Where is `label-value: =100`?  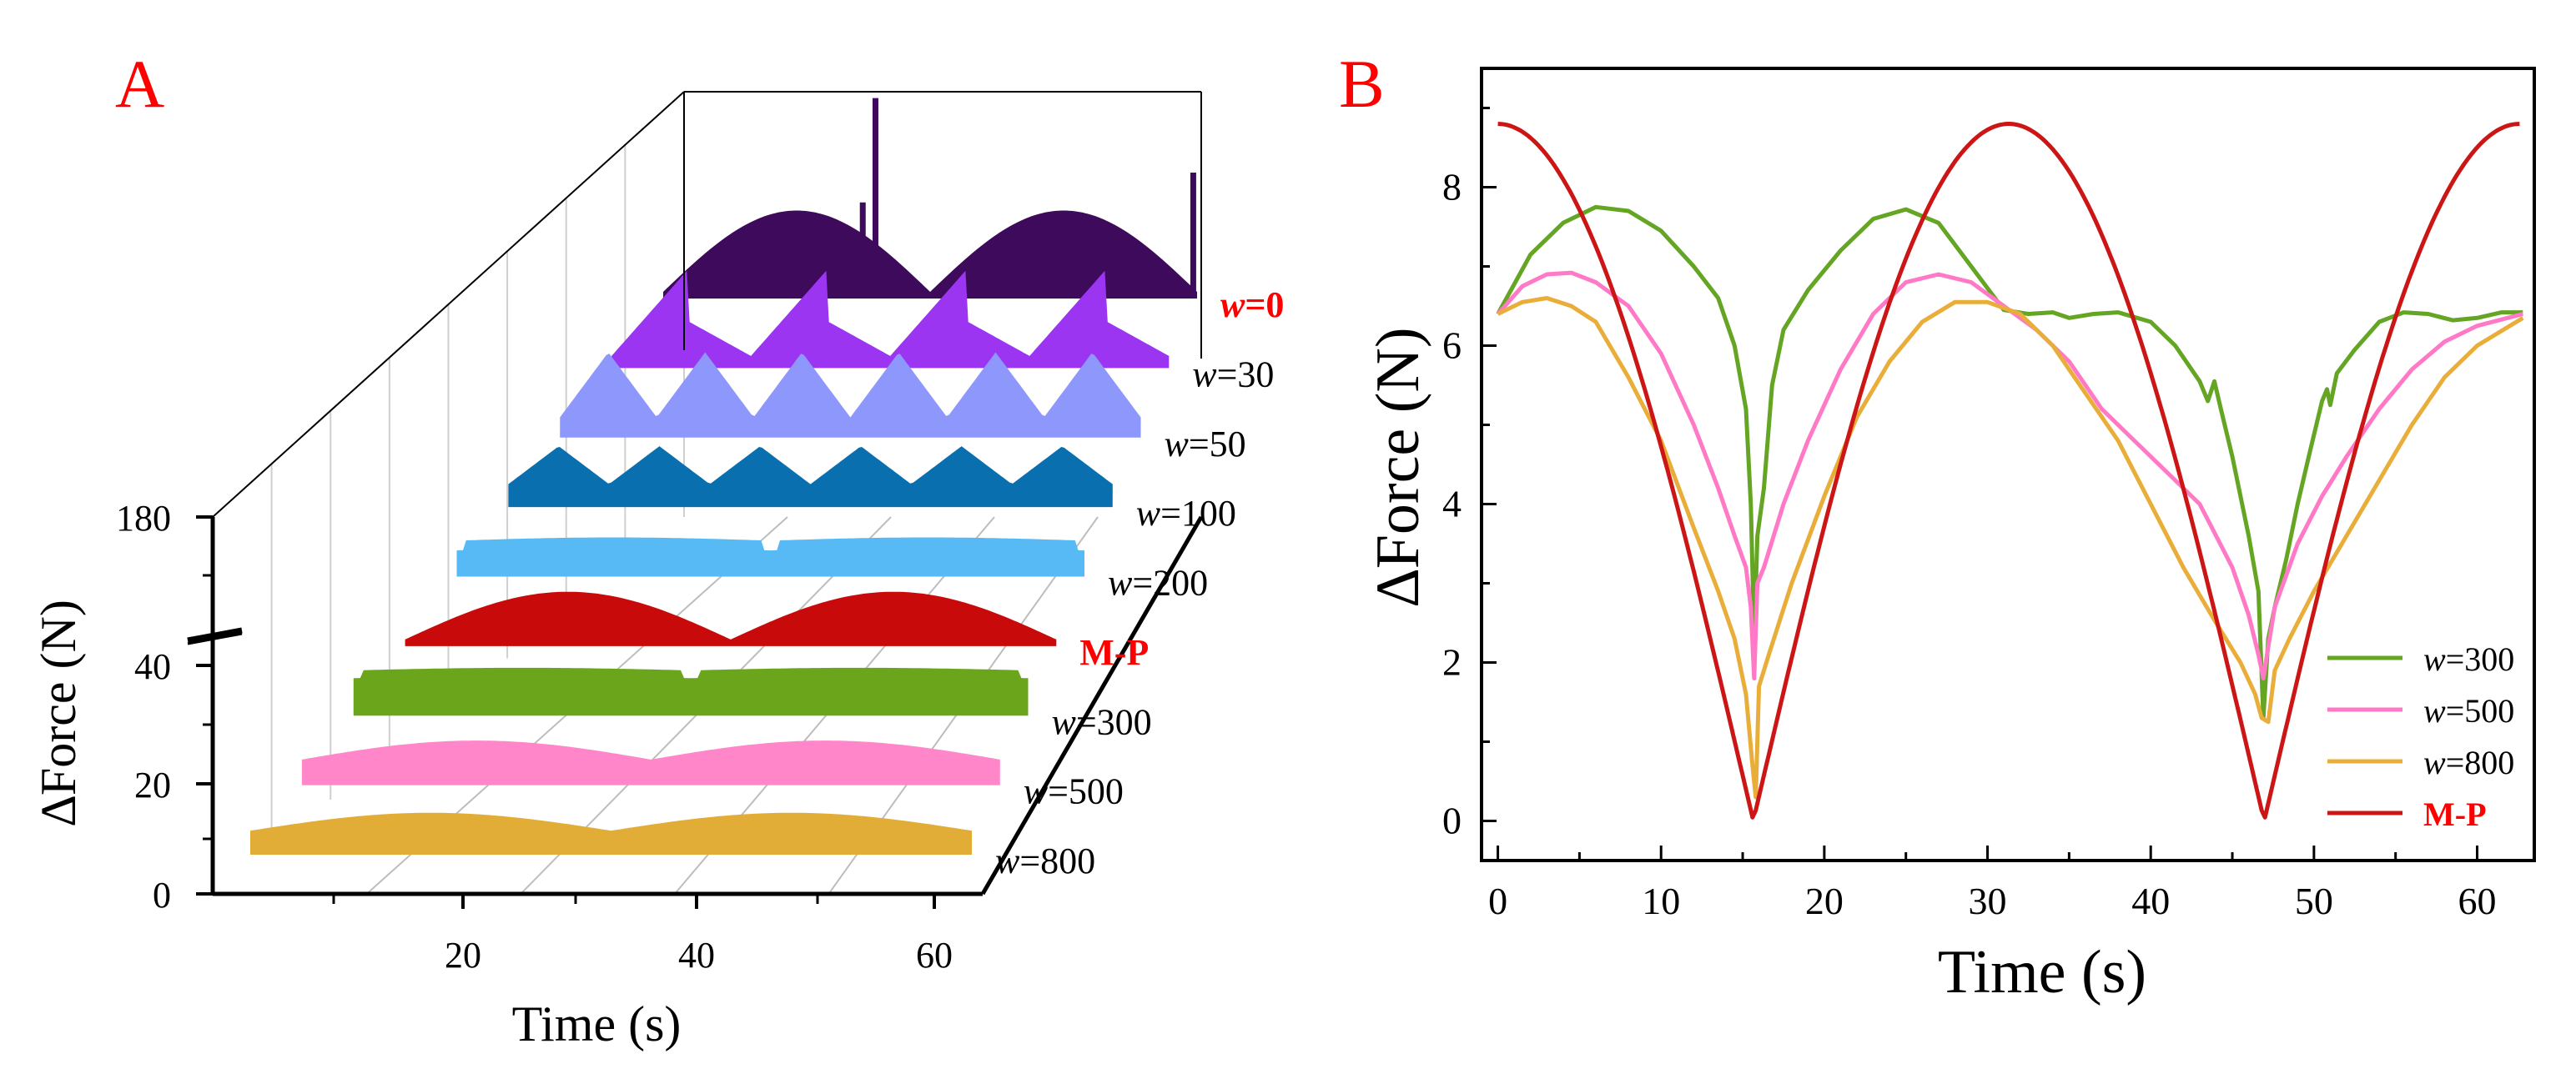 label-value: =100 is located at coordinates (1198, 513).